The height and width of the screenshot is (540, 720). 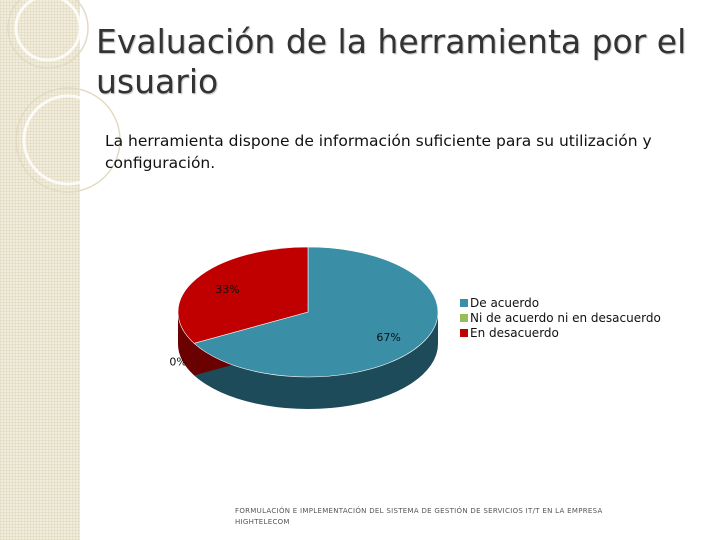 What do you see at coordinates (560, 332) in the screenshot?
I see `legend-item-2: En desacuerdo` at bounding box center [560, 332].